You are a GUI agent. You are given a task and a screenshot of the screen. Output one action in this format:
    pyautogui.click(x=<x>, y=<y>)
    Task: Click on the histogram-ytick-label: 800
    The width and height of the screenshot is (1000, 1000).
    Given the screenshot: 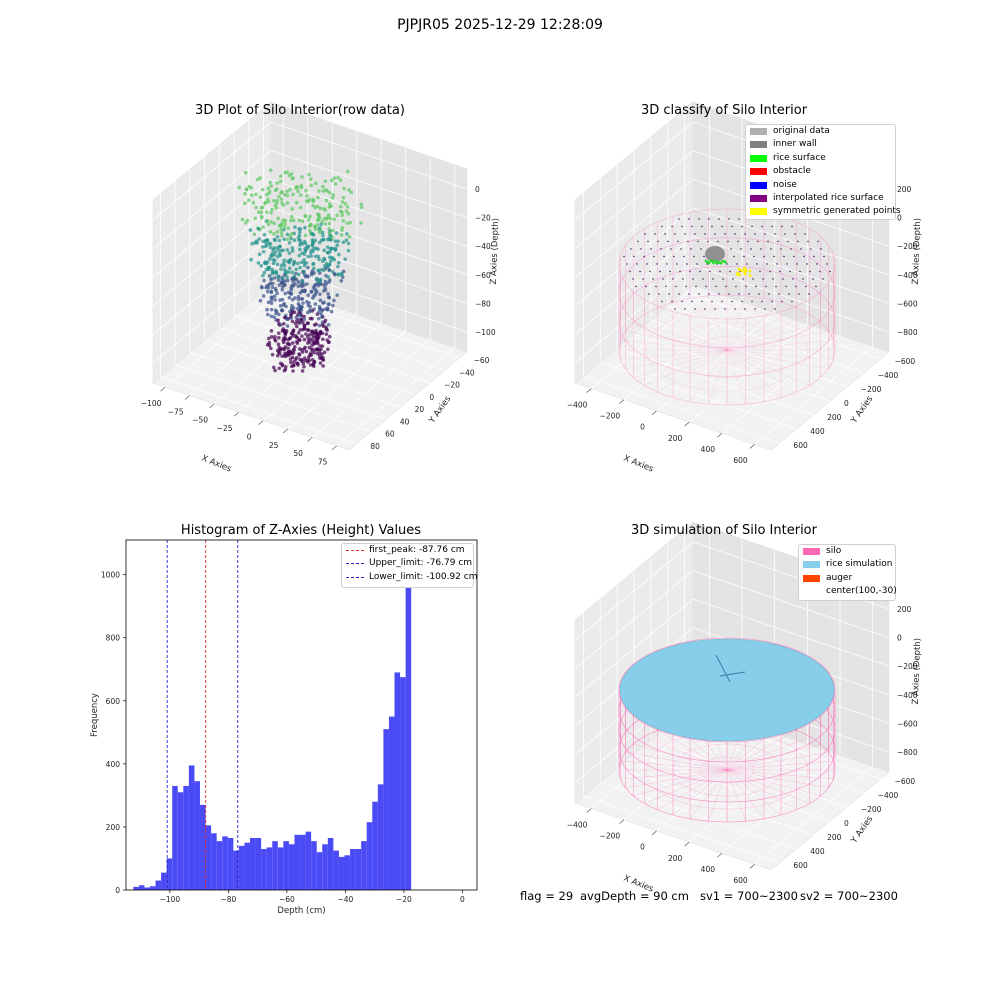 What is the action you would take?
    pyautogui.click(x=113, y=638)
    